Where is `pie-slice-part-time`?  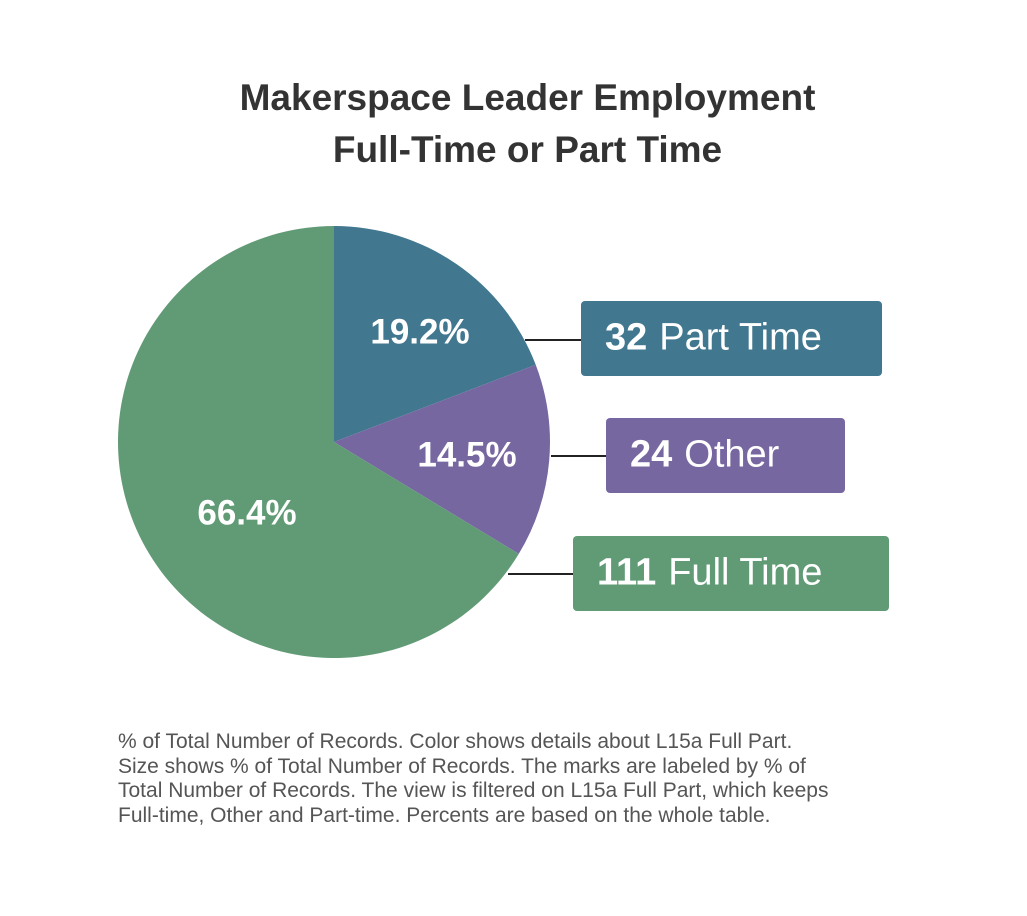
pie-slice-part-time is located at coordinates (435, 334).